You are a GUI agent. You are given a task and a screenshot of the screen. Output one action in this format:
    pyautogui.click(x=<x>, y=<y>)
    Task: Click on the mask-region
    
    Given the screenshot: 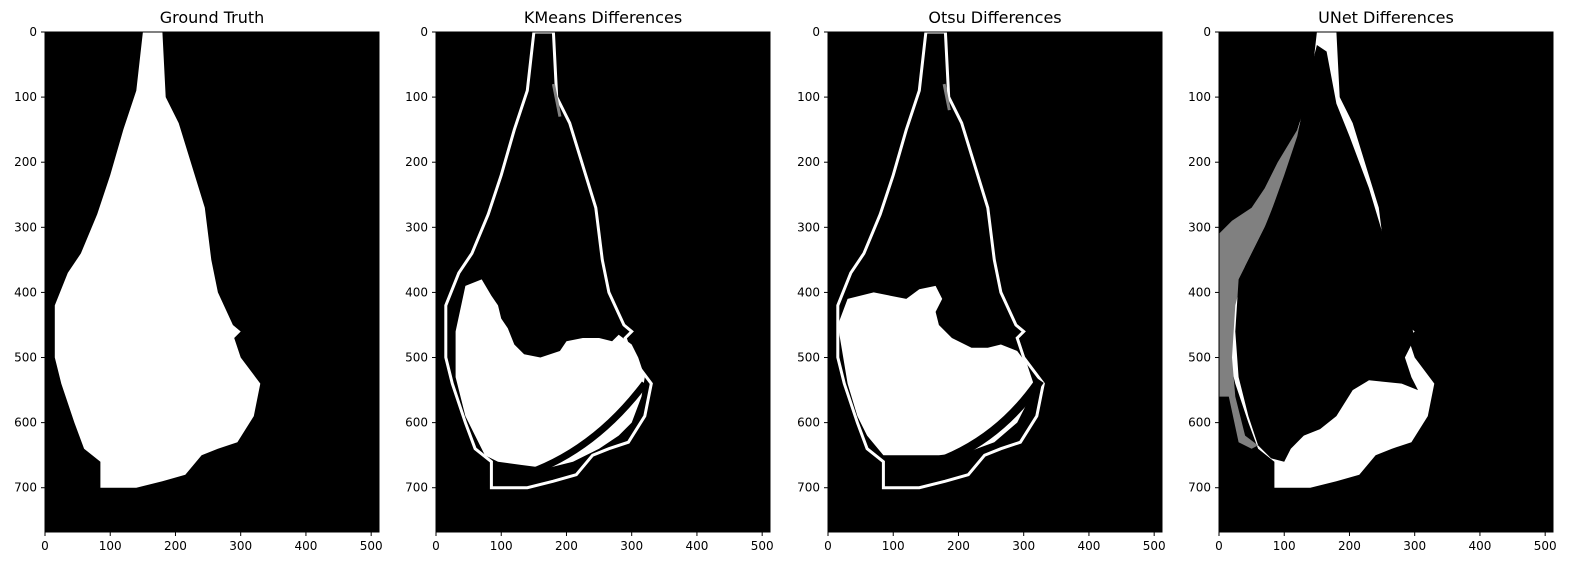 What is the action you would take?
    pyautogui.click(x=157, y=260)
    